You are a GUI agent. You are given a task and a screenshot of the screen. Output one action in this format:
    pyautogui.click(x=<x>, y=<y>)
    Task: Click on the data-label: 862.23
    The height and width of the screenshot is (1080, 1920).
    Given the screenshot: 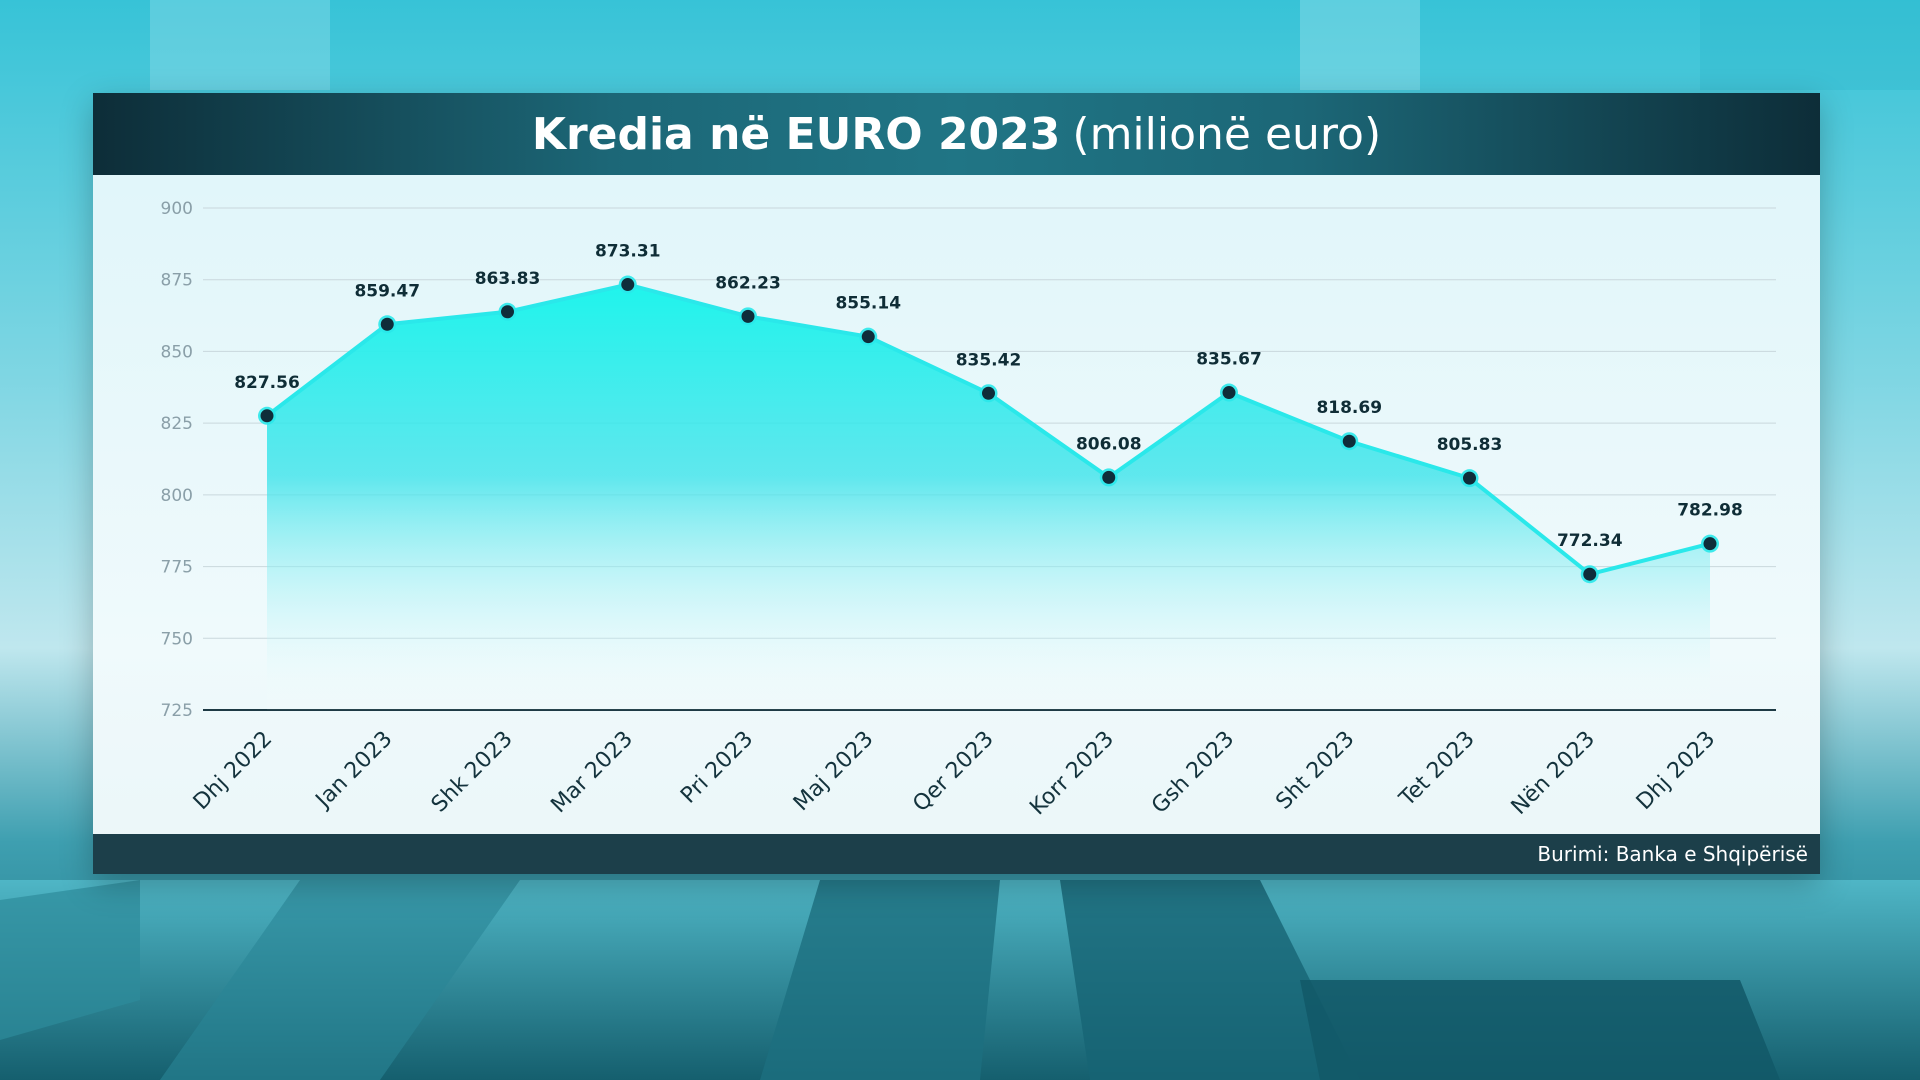 What is the action you would take?
    pyautogui.click(x=748, y=283)
    